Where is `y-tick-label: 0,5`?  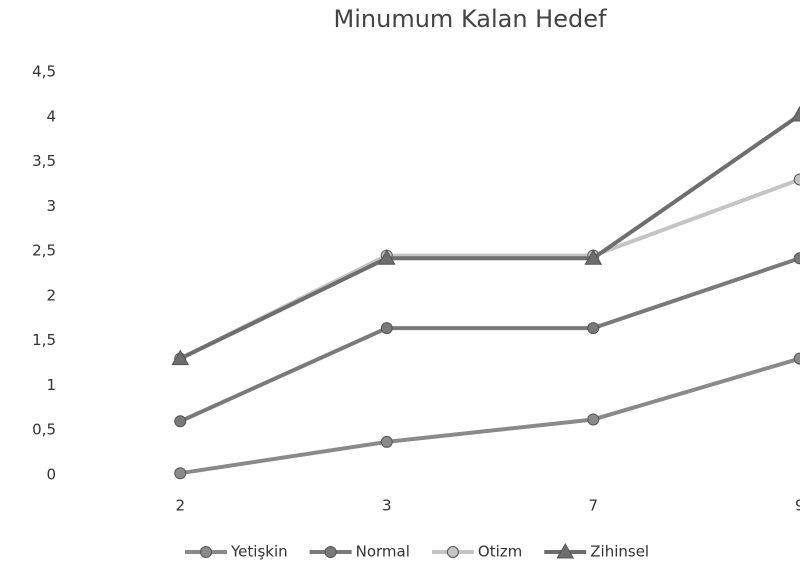
y-tick-label: 0,5 is located at coordinates (44, 430).